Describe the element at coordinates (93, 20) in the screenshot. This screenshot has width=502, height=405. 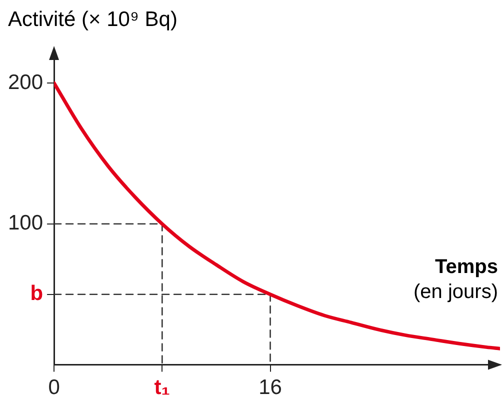
I see `y-axis-title: Activité (× 10⁹ Bq)` at that location.